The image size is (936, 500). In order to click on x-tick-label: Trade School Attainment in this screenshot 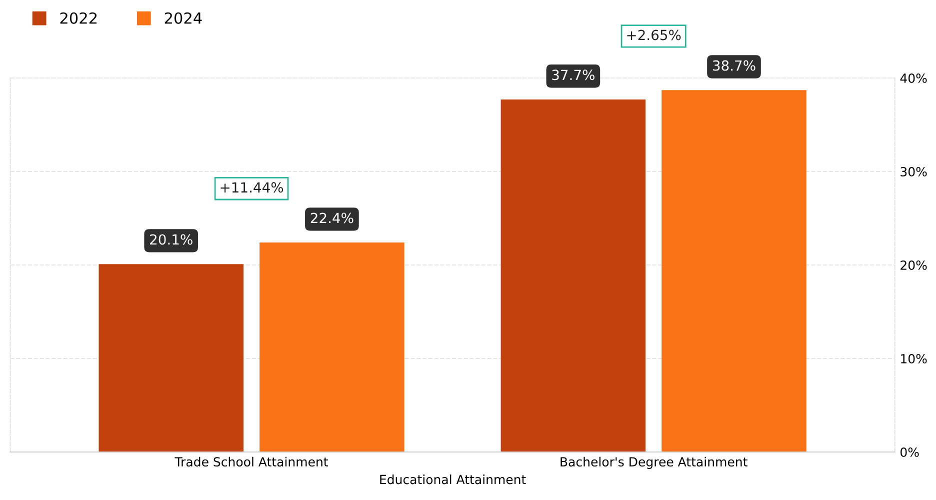, I will do `click(251, 461)`.